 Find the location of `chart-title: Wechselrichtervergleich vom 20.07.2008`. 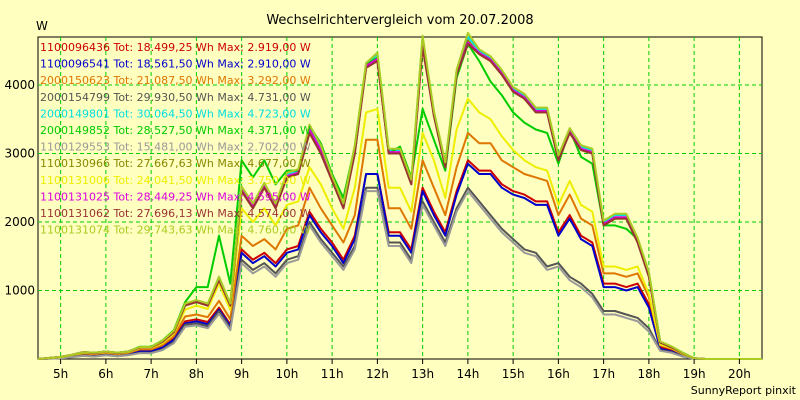

chart-title: Wechselrichtervergleich vom 20.07.2008 is located at coordinates (399, 20).